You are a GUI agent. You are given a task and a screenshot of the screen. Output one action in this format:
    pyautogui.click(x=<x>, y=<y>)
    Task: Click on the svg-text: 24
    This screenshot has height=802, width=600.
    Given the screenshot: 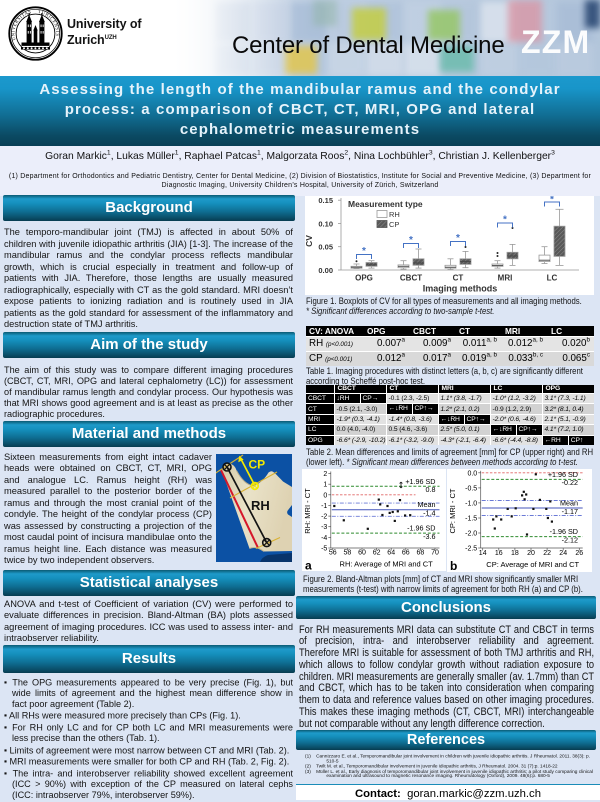 What is the action you would take?
    pyautogui.click(x=563, y=553)
    